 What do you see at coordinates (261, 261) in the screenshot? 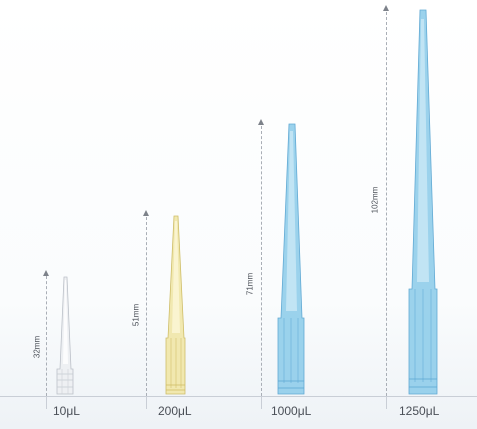
I see `height-guide-1000ul` at bounding box center [261, 261].